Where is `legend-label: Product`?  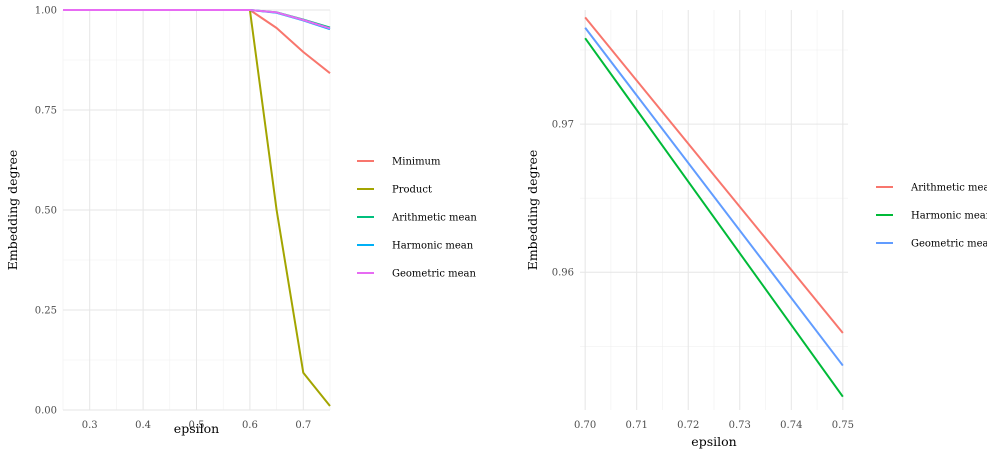
legend-label: Product is located at coordinates (412, 190).